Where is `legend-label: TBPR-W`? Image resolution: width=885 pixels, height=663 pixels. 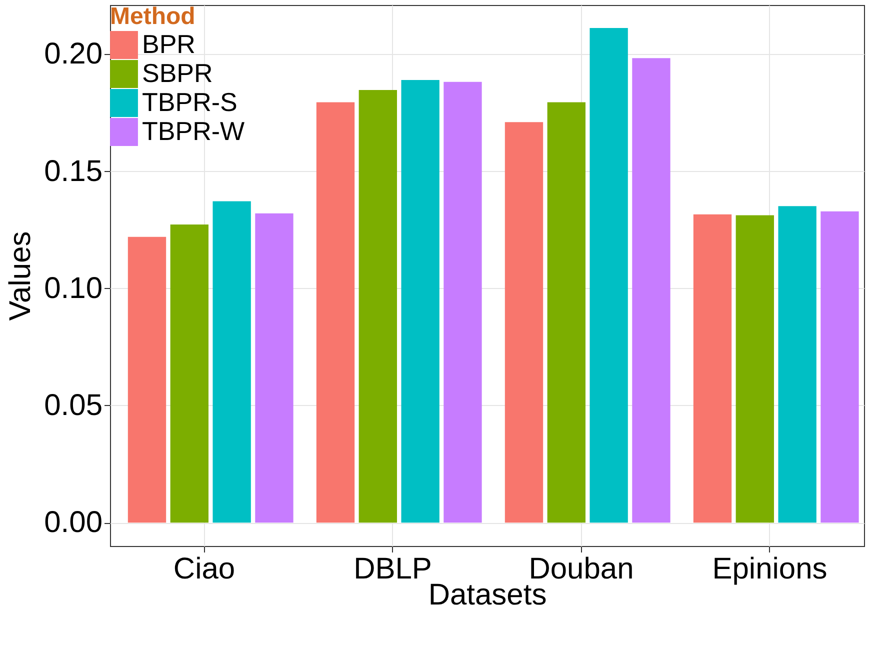 legend-label: TBPR-W is located at coordinates (193, 131).